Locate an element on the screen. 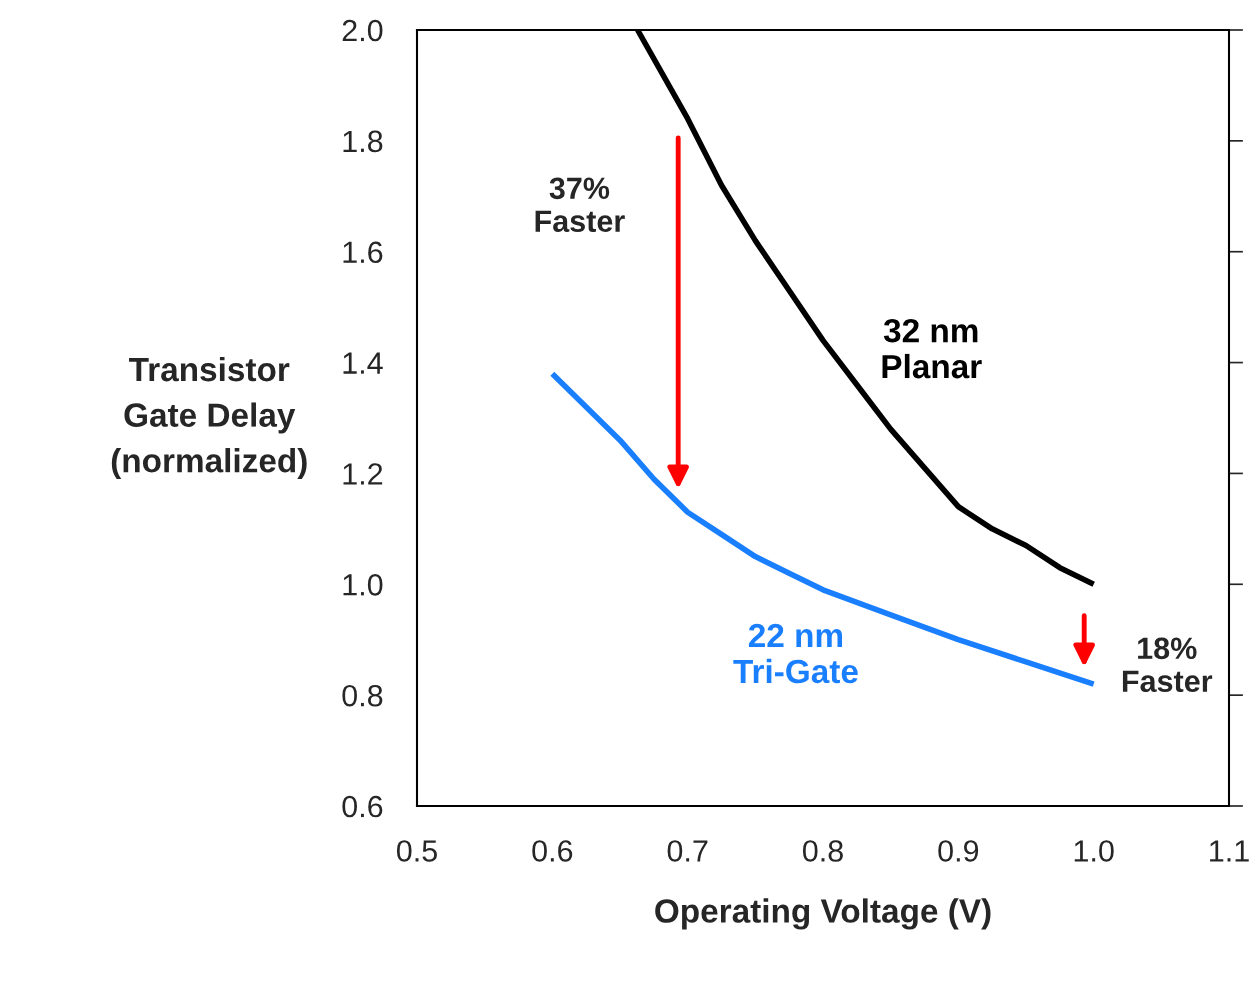 This screenshot has width=1258, height=982. y-axis-title: Transistor Gate Delay (normalized) is located at coordinates (209, 418).